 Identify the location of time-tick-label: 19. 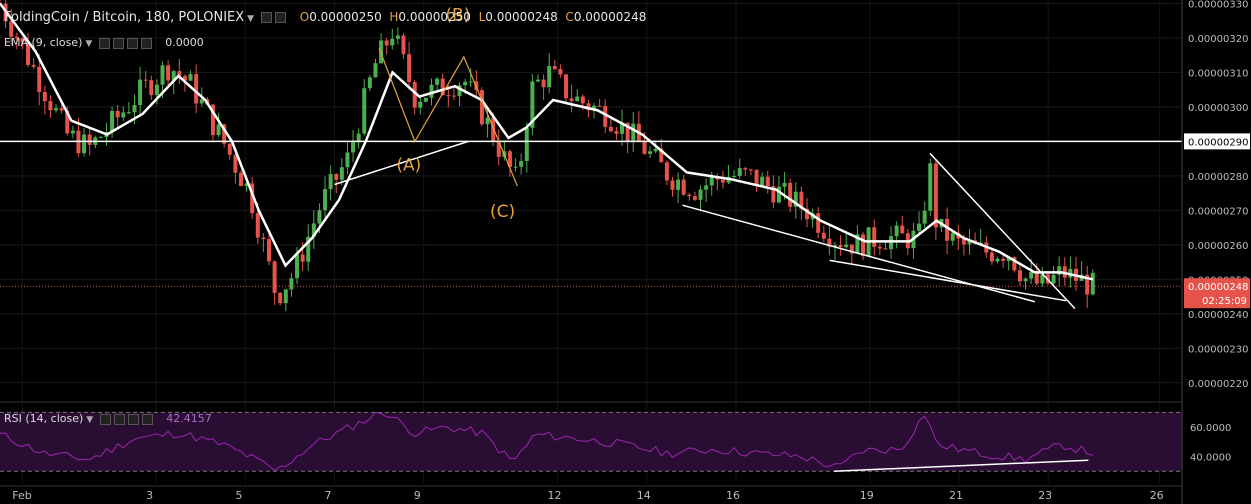
(867, 495).